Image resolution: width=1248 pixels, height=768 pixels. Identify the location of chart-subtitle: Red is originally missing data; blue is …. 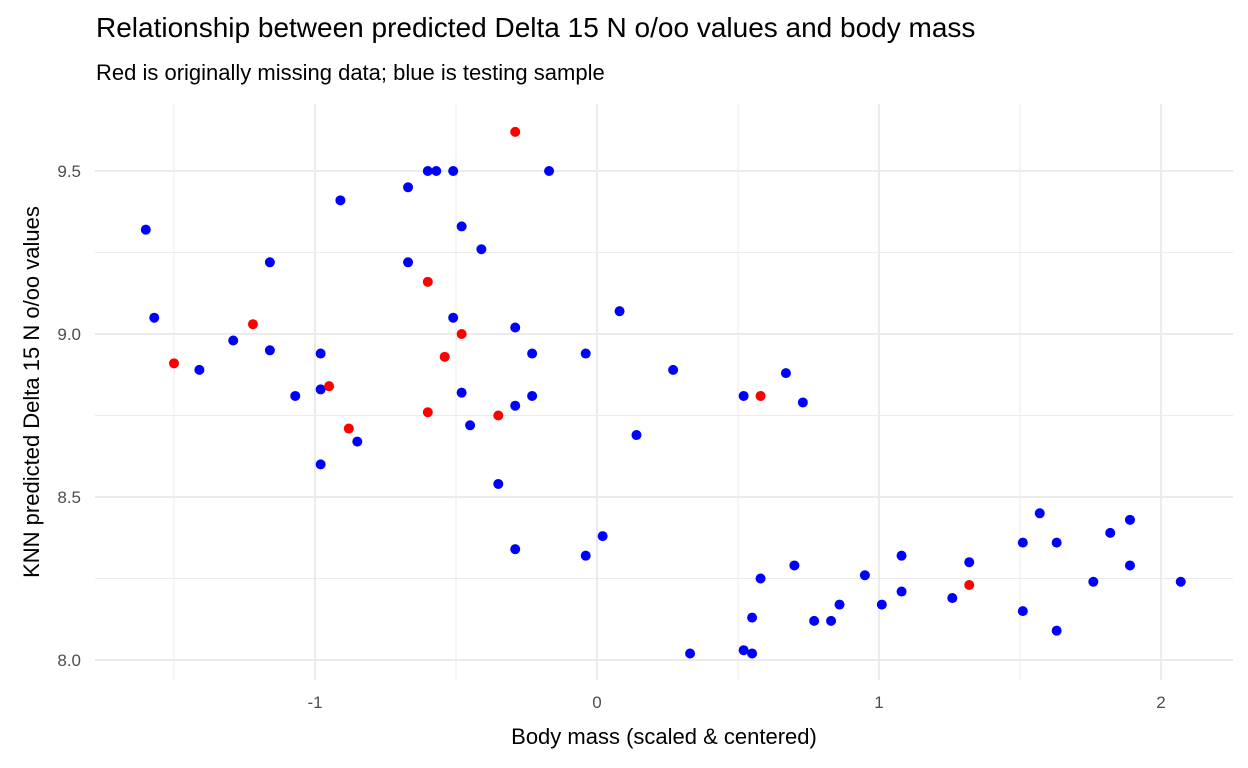
(350, 72).